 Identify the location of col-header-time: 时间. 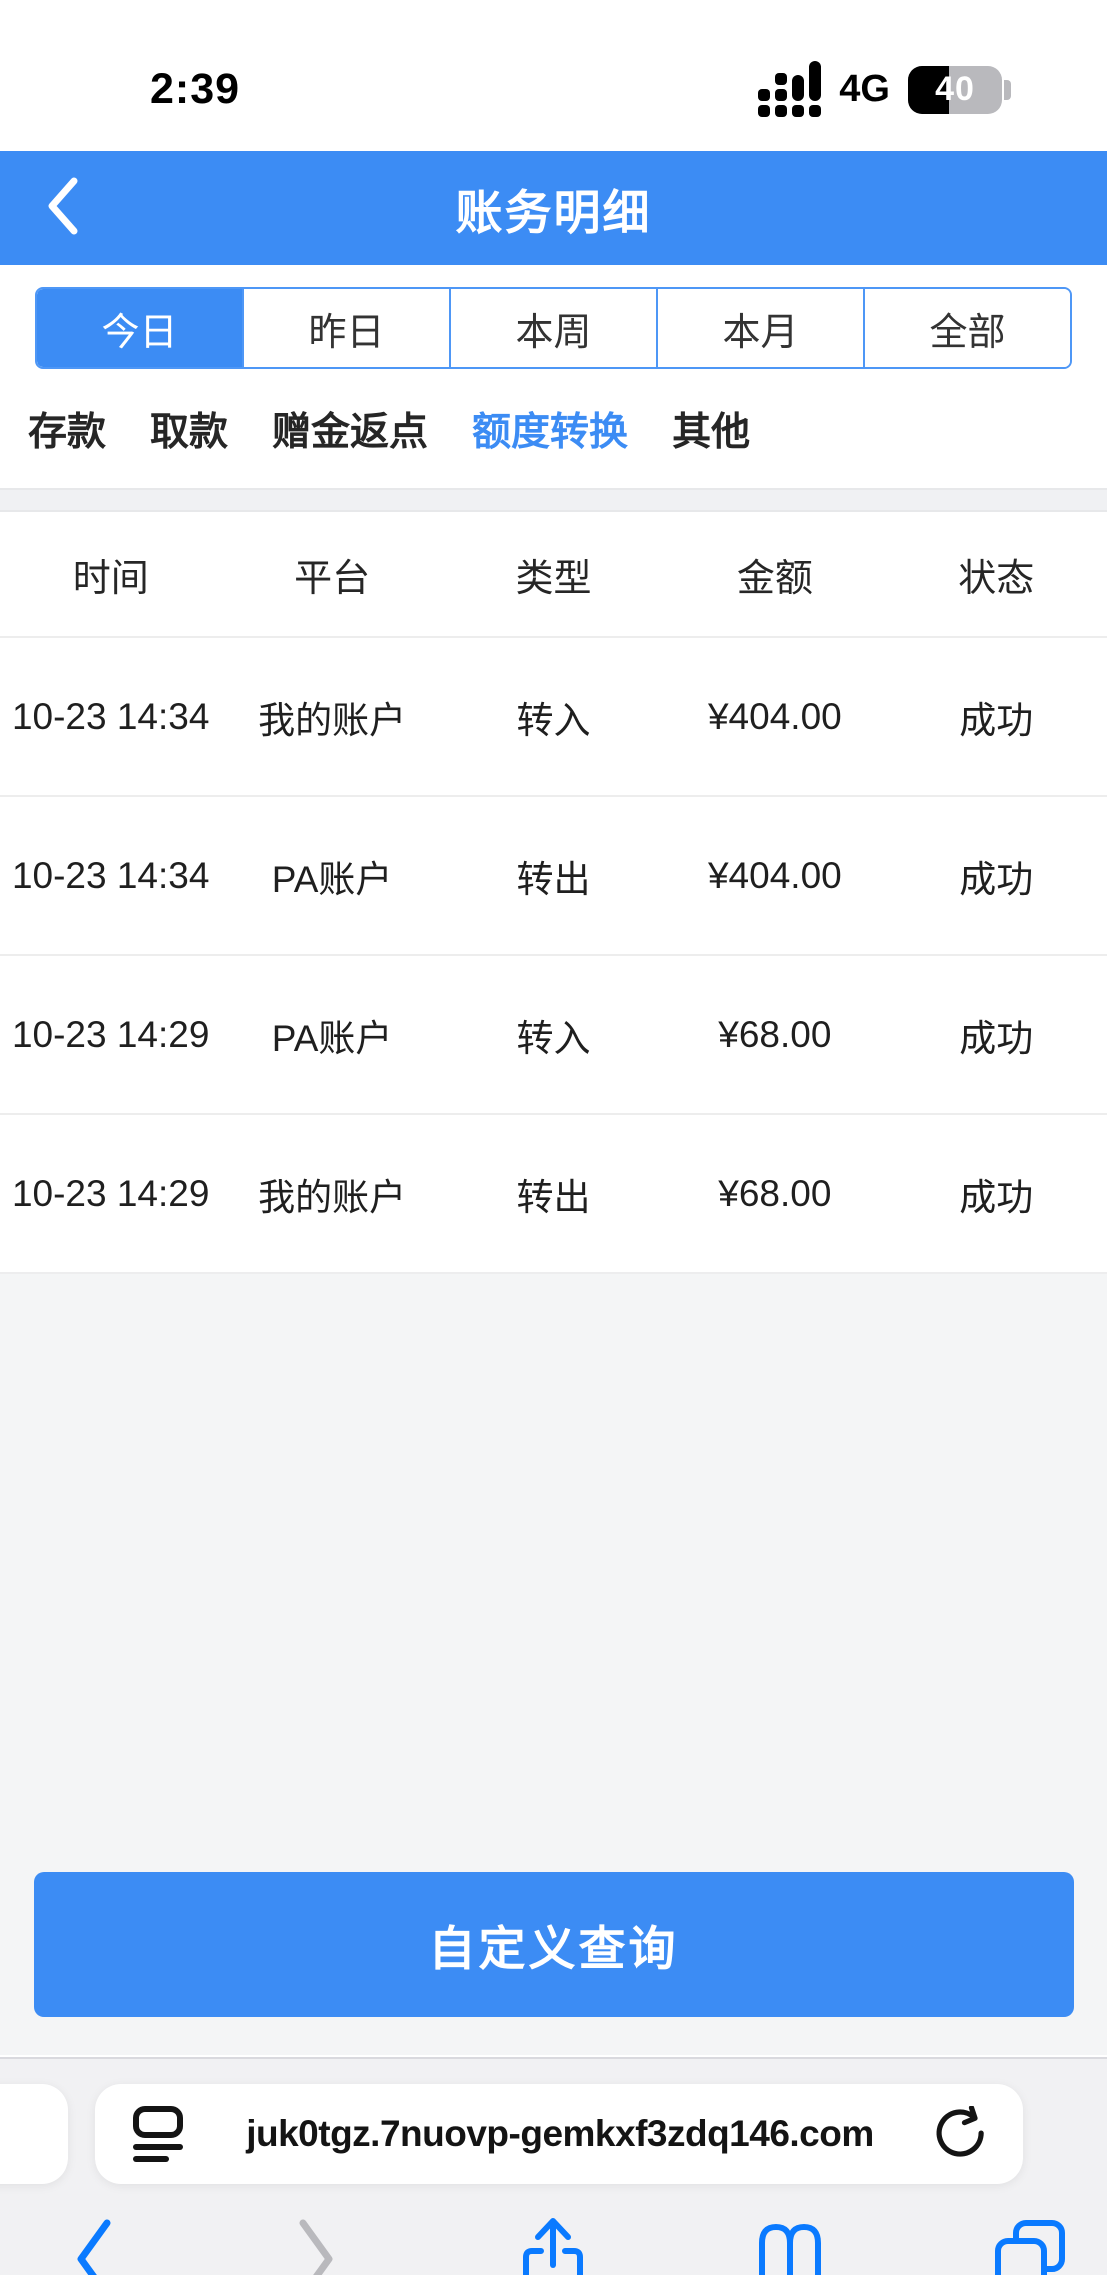
(110, 578).